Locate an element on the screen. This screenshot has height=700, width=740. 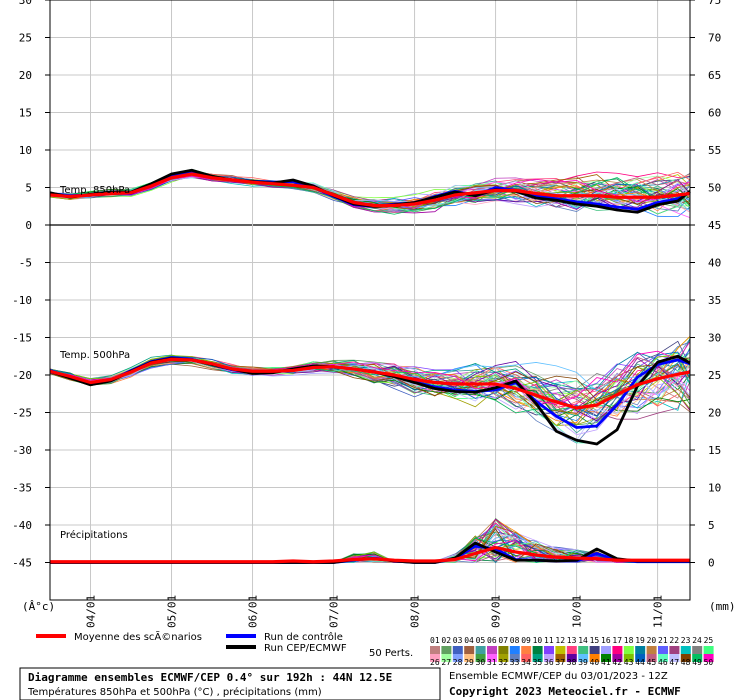
member-number: 09 is located at coordinates (526, 640).